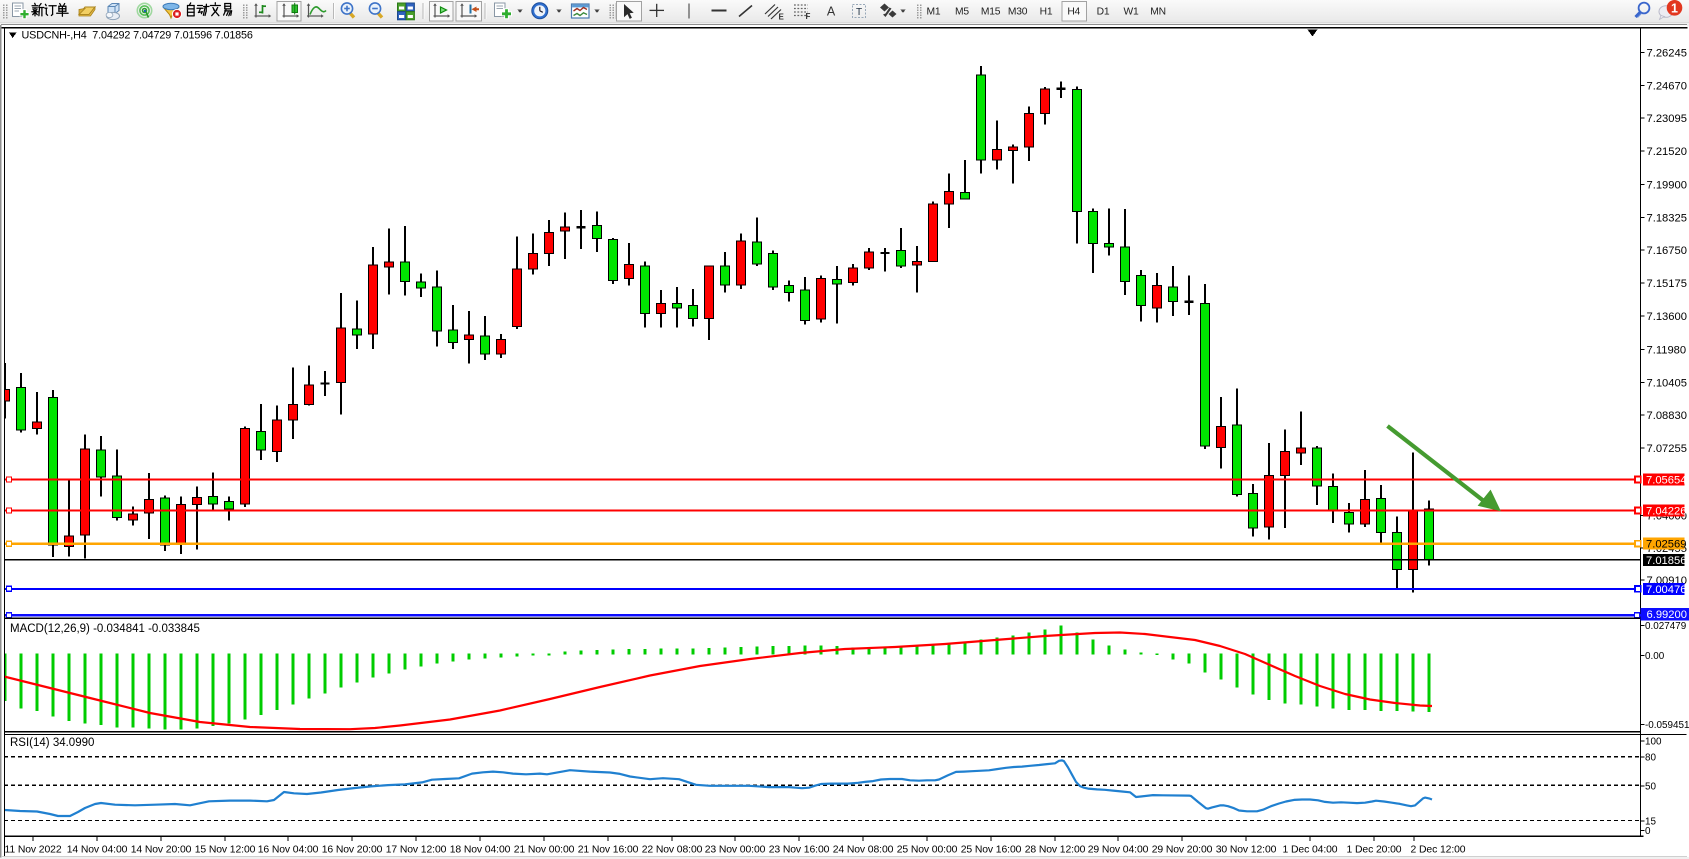 This screenshot has height=859, width=1689. I want to click on svg-text: 25 Nov 00:00, so click(927, 850).